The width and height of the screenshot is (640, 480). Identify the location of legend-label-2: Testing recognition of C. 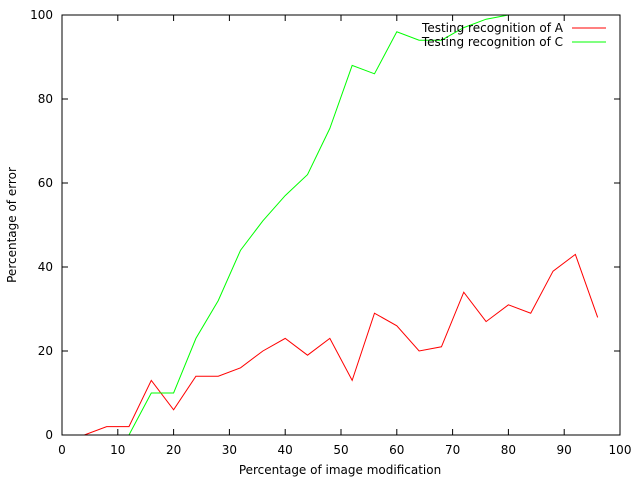
(492, 42).